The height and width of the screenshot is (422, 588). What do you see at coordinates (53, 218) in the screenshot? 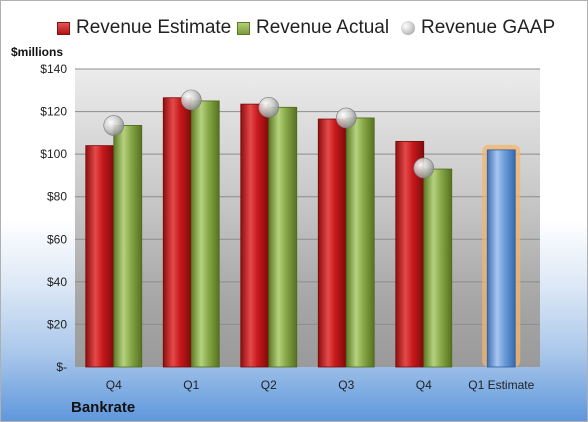
I see `y-axis-tick-labels: $- $20 $40 $60 $80 $100 $120 $140` at bounding box center [53, 218].